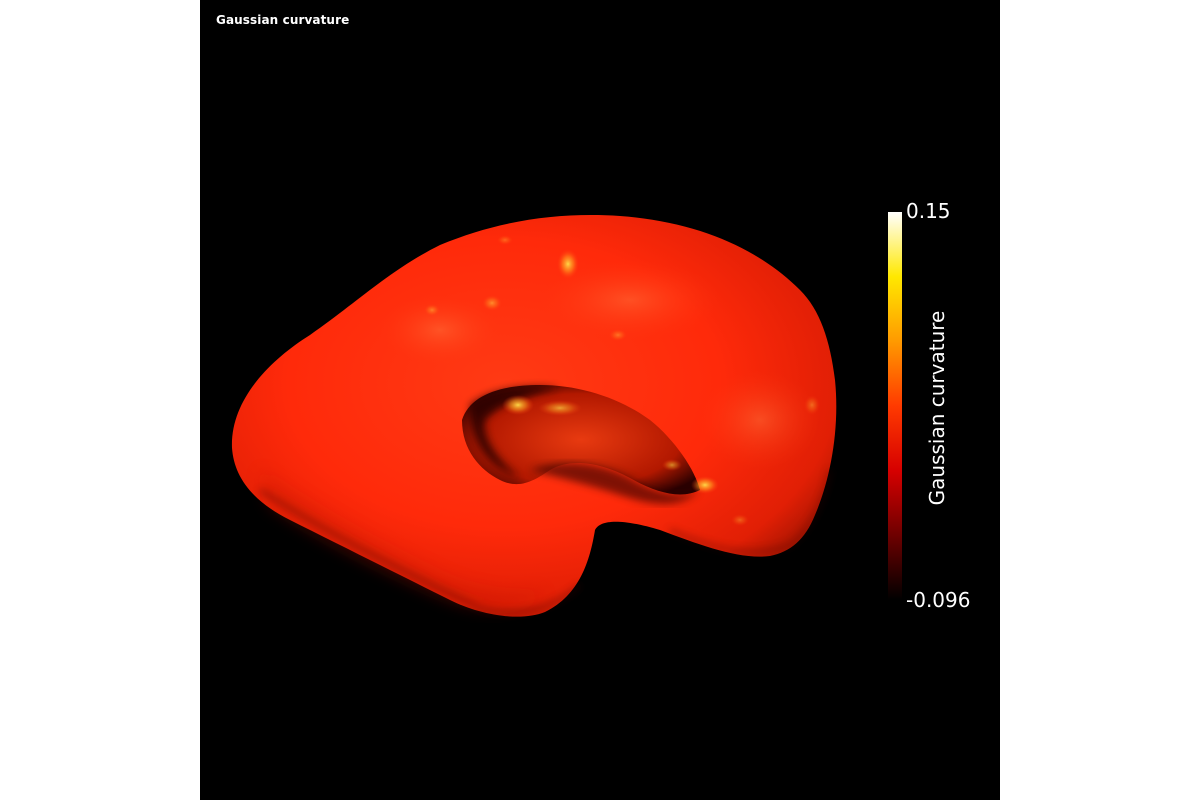 This screenshot has height=800, width=1200. Describe the element at coordinates (938, 600) in the screenshot. I see `colorbar-min-label: -0.096` at that location.